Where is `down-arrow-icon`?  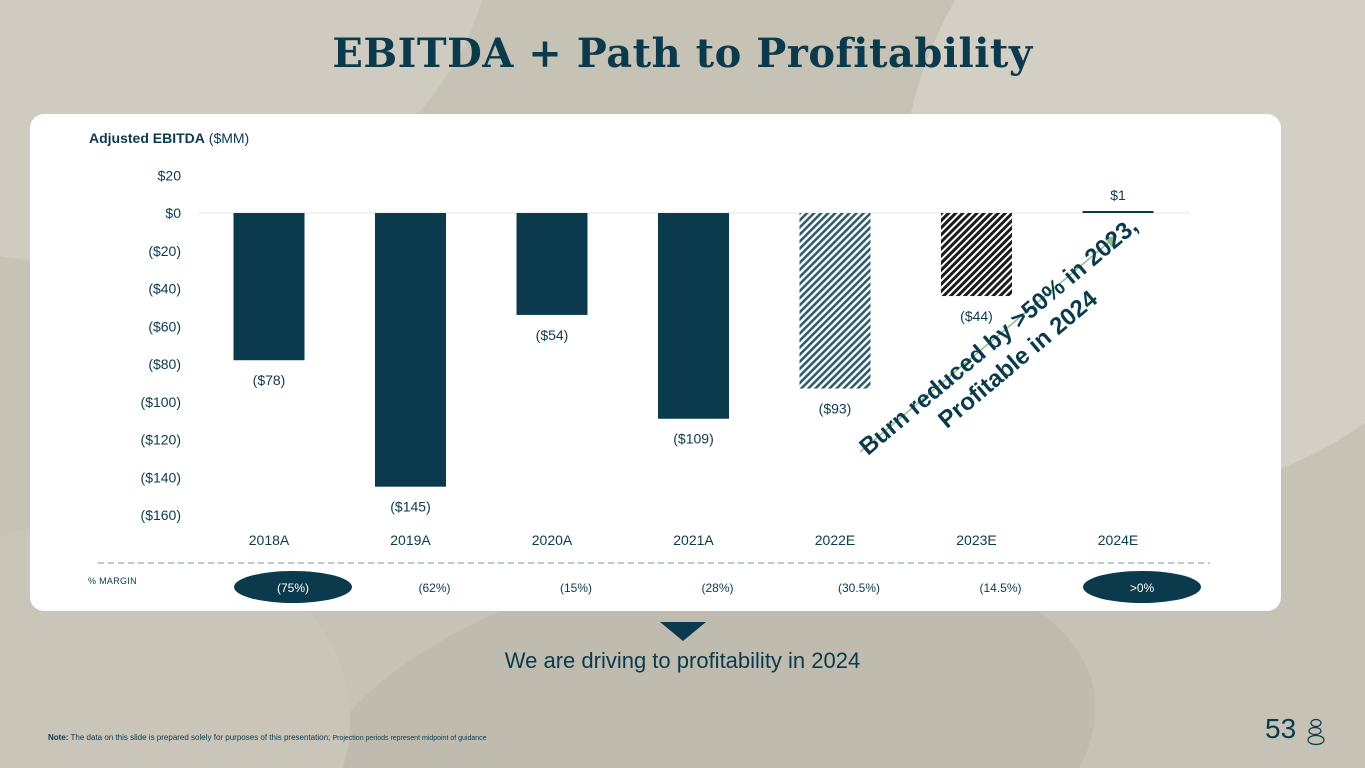
down-arrow-icon is located at coordinates (683, 631).